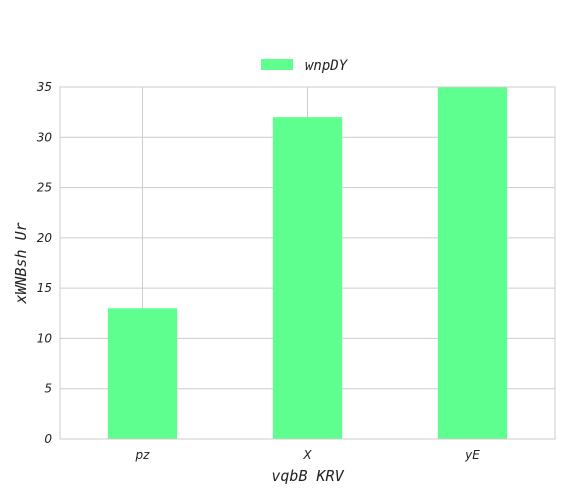 The image size is (568, 497). Describe the element at coordinates (44, 188) in the screenshot. I see `y-tick-label: 25` at that location.